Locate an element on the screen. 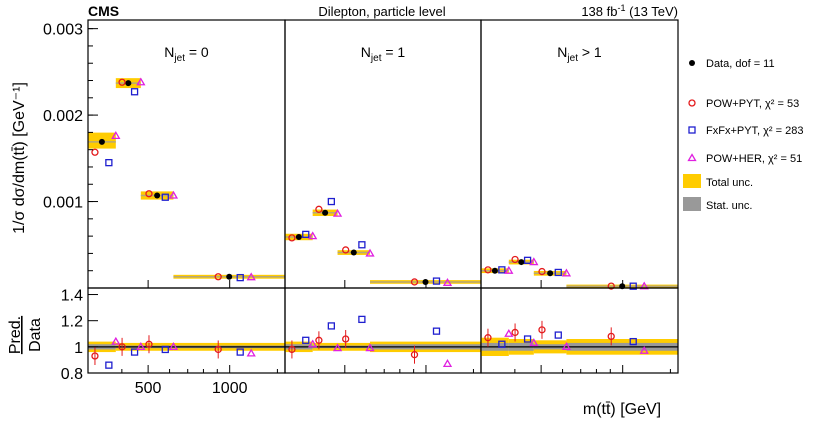 This screenshot has width=822, height=425. panel-label-2: Njet > 1 is located at coordinates (579, 54).